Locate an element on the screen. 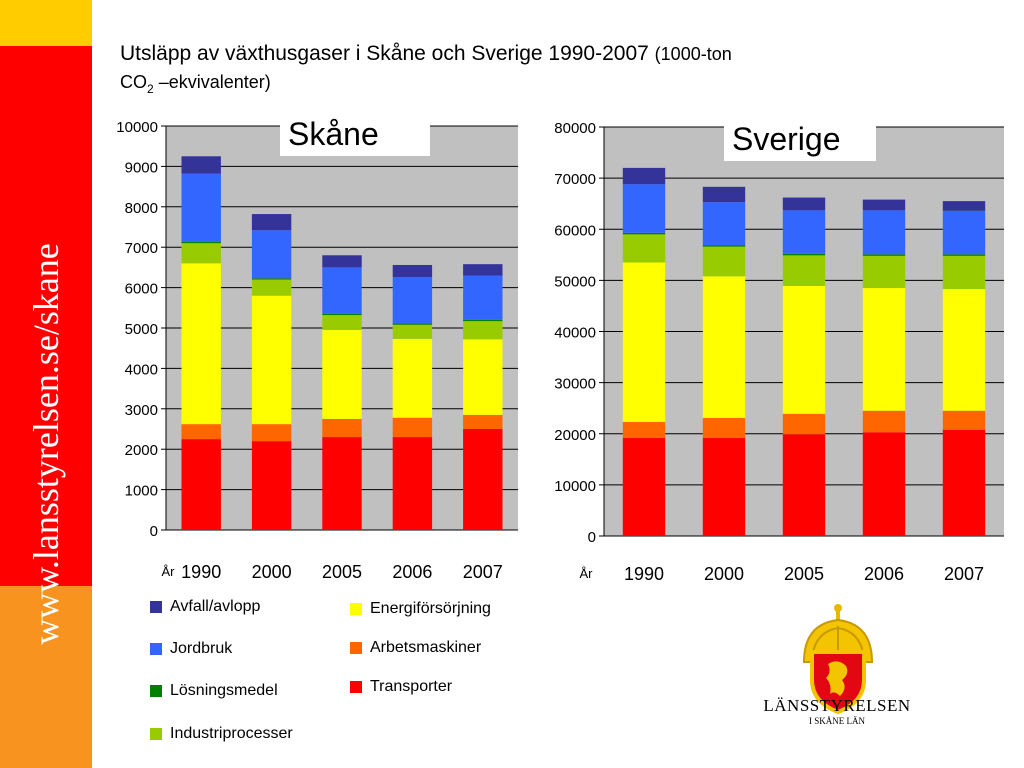  orange-band is located at coordinates (46, 677).